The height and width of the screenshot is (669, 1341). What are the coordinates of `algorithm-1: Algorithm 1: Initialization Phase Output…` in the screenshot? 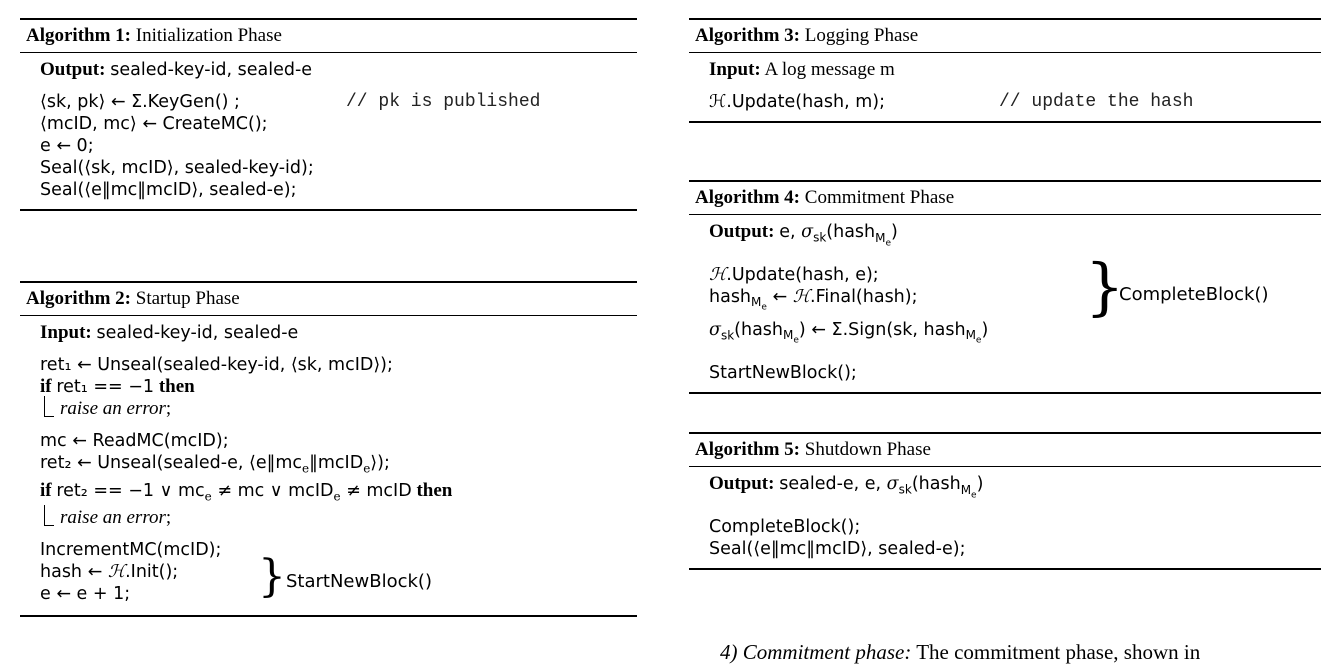 It's located at (328, 114).